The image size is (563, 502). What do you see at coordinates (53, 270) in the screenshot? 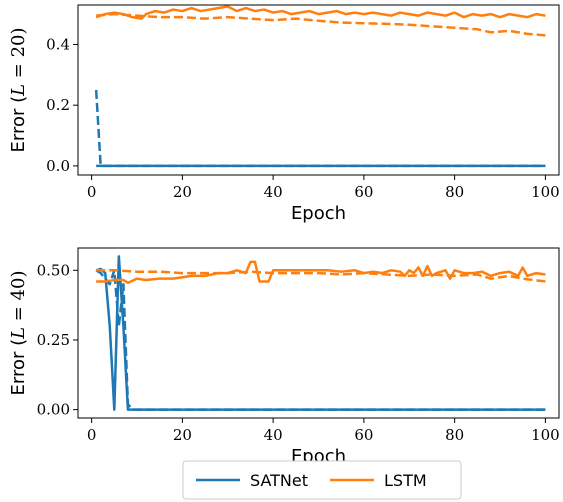
I see `y-tick-label: 0.50` at bounding box center [53, 270].